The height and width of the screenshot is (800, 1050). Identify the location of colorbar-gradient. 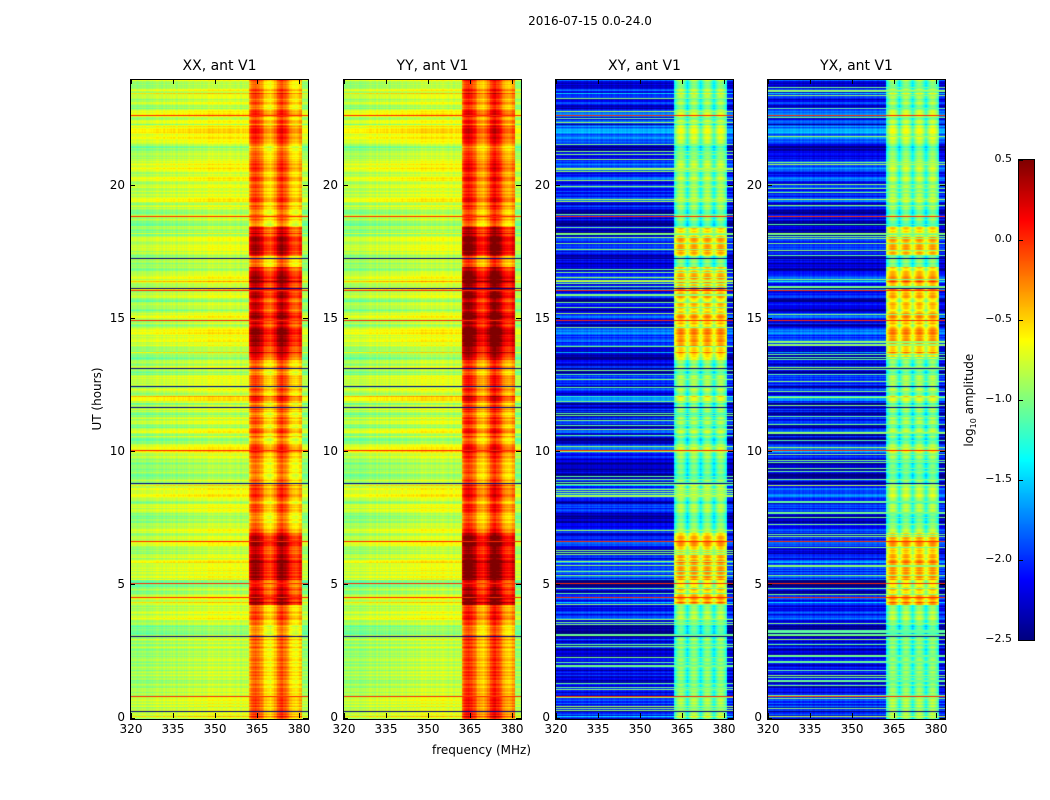
(1026, 400).